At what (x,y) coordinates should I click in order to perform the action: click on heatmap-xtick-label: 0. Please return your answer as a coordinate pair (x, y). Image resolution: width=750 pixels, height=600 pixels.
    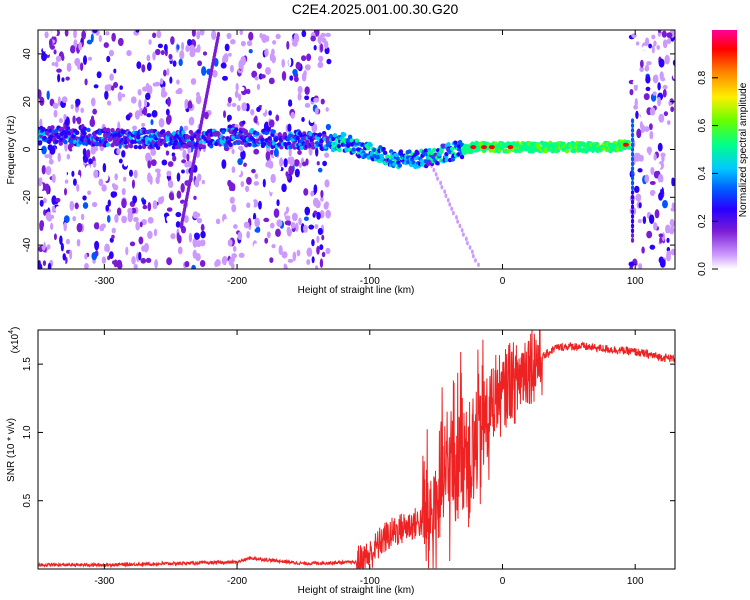
    Looking at the image, I should click on (503, 281).